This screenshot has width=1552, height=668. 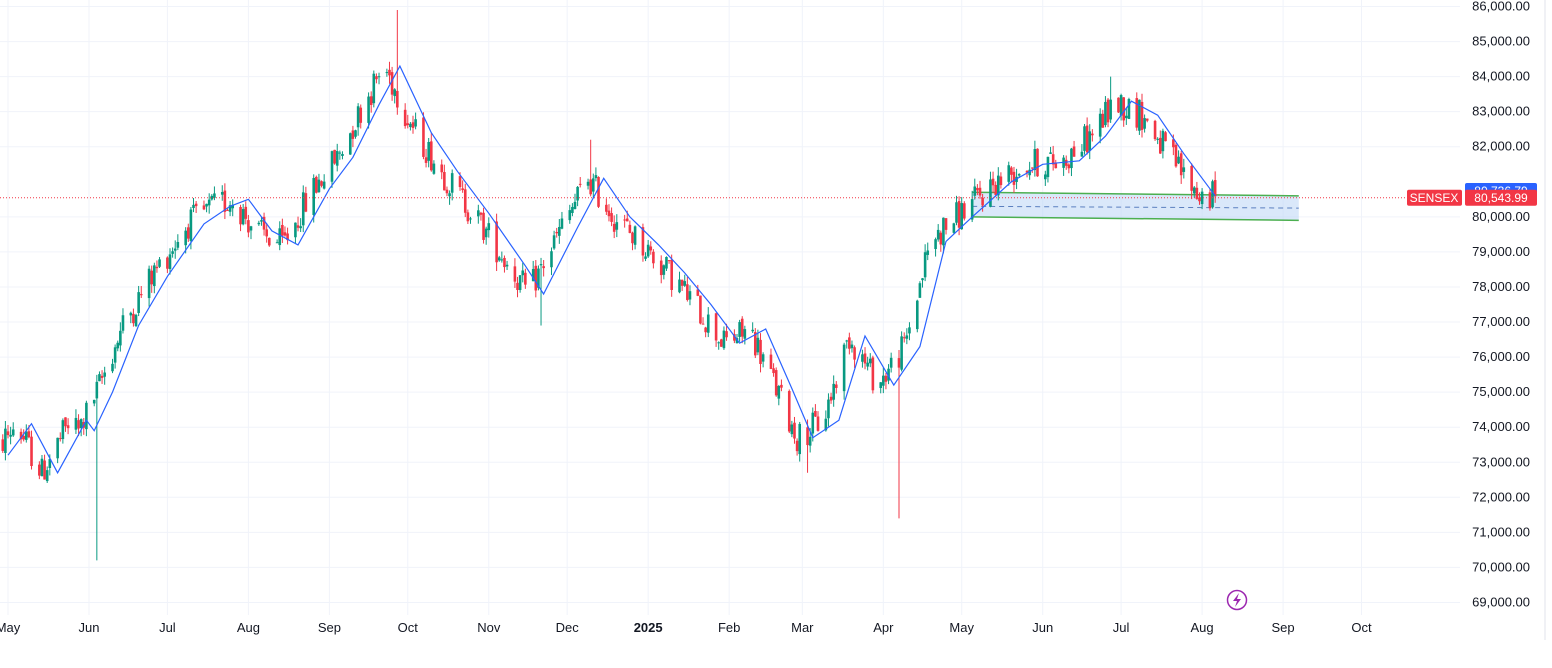 What do you see at coordinates (1501, 76) in the screenshot?
I see `y-tick-label: 84,000.00` at bounding box center [1501, 76].